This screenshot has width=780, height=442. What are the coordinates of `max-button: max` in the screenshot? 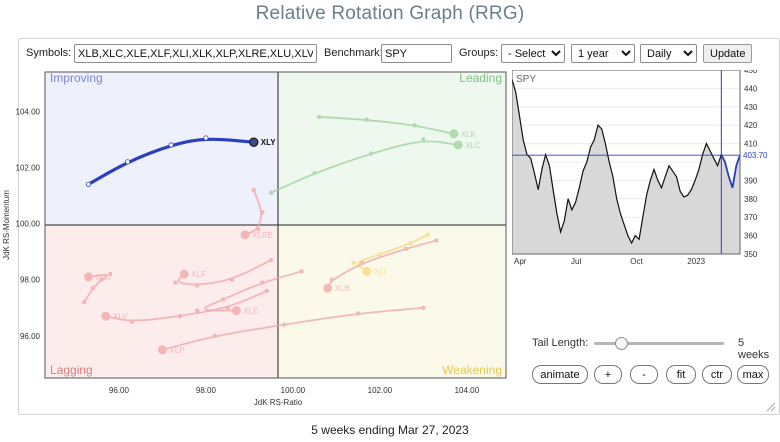 It's located at (753, 374).